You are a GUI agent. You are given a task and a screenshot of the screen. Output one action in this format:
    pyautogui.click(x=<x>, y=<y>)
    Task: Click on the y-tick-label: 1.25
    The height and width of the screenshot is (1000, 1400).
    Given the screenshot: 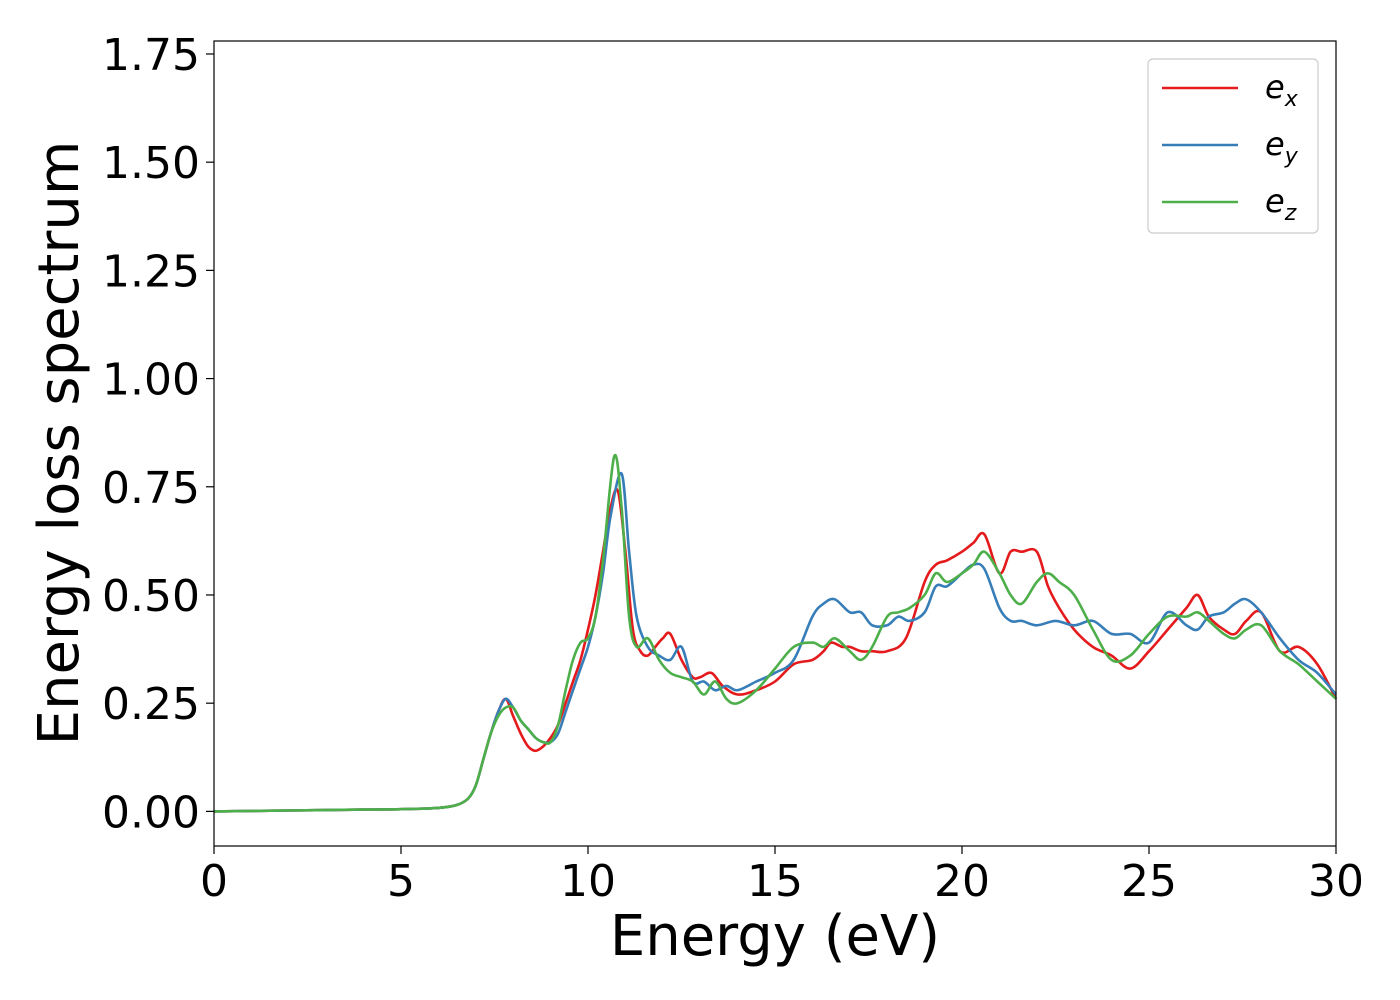 What is the action you would take?
    pyautogui.click(x=151, y=271)
    